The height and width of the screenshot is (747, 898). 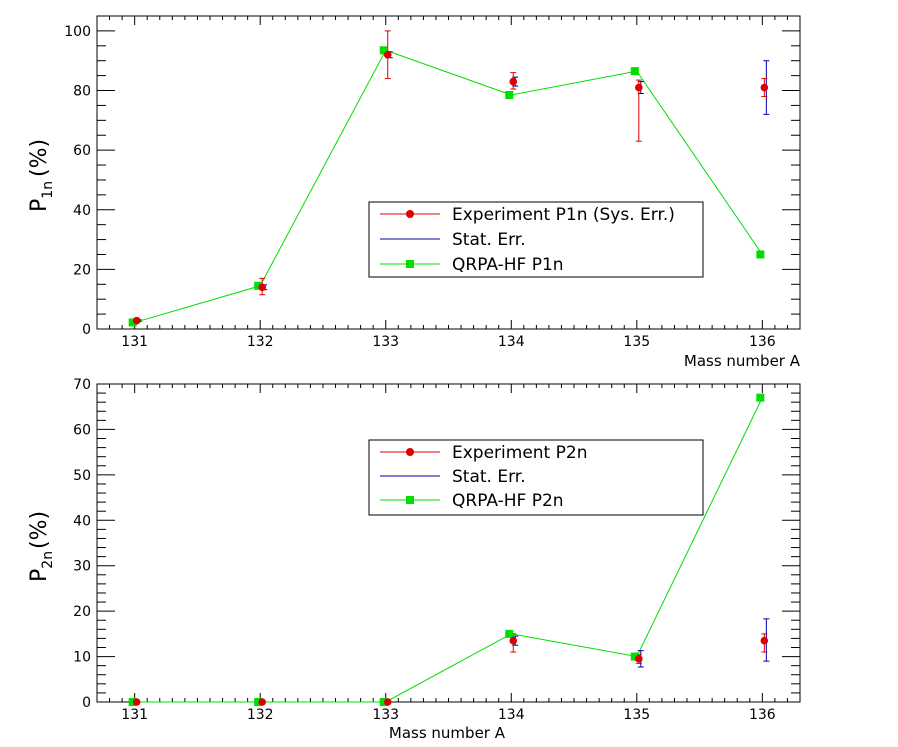 I want to click on p2n-y-axis-title: P2n (%), so click(x=41, y=546).